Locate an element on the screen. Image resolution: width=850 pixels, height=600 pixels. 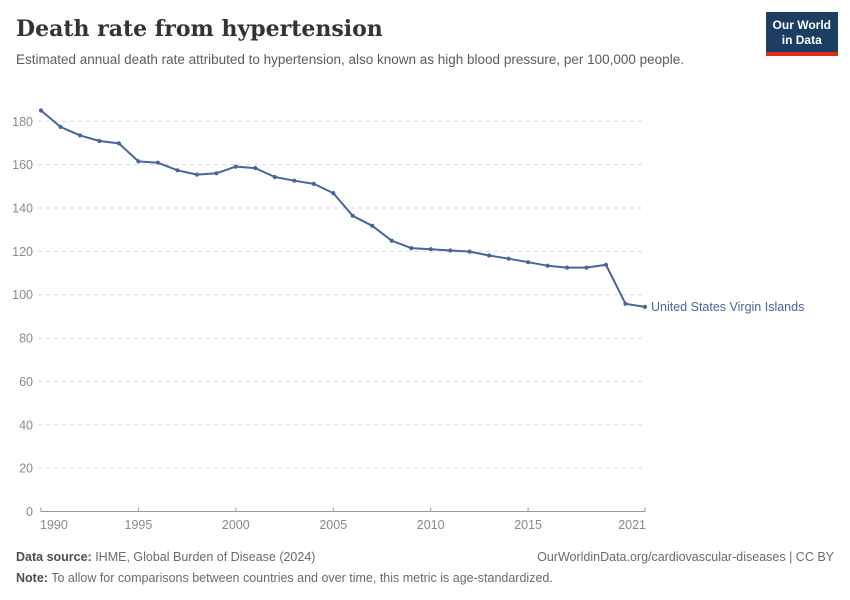
x-tick-label: 2010 is located at coordinates (431, 525).